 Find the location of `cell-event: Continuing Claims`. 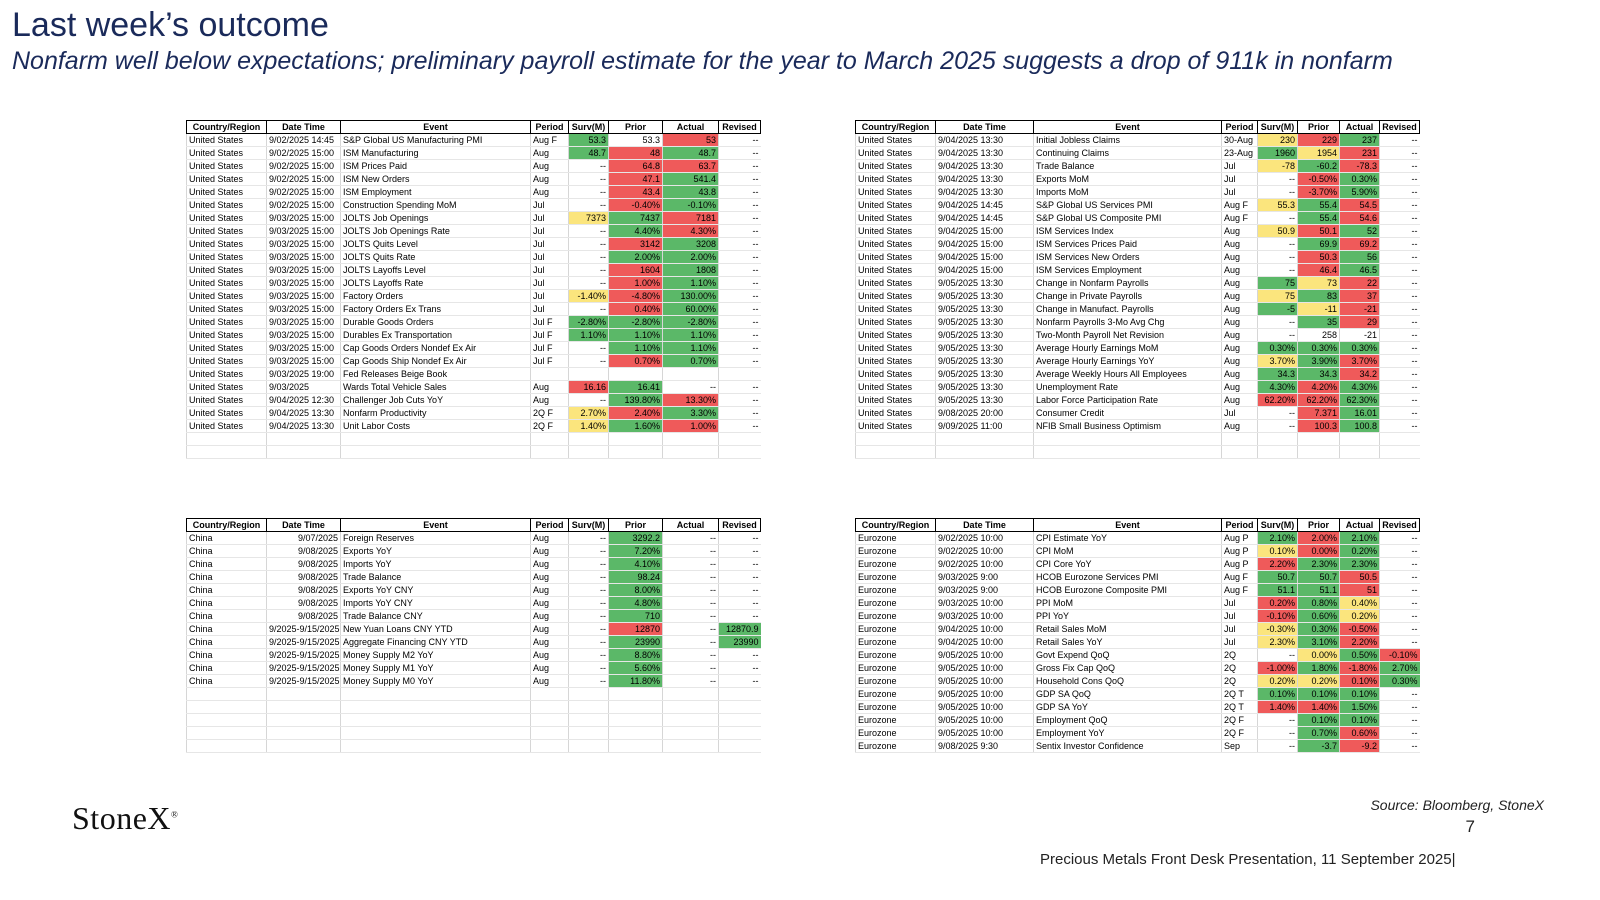

cell-event: Continuing Claims is located at coordinates (1127, 153).